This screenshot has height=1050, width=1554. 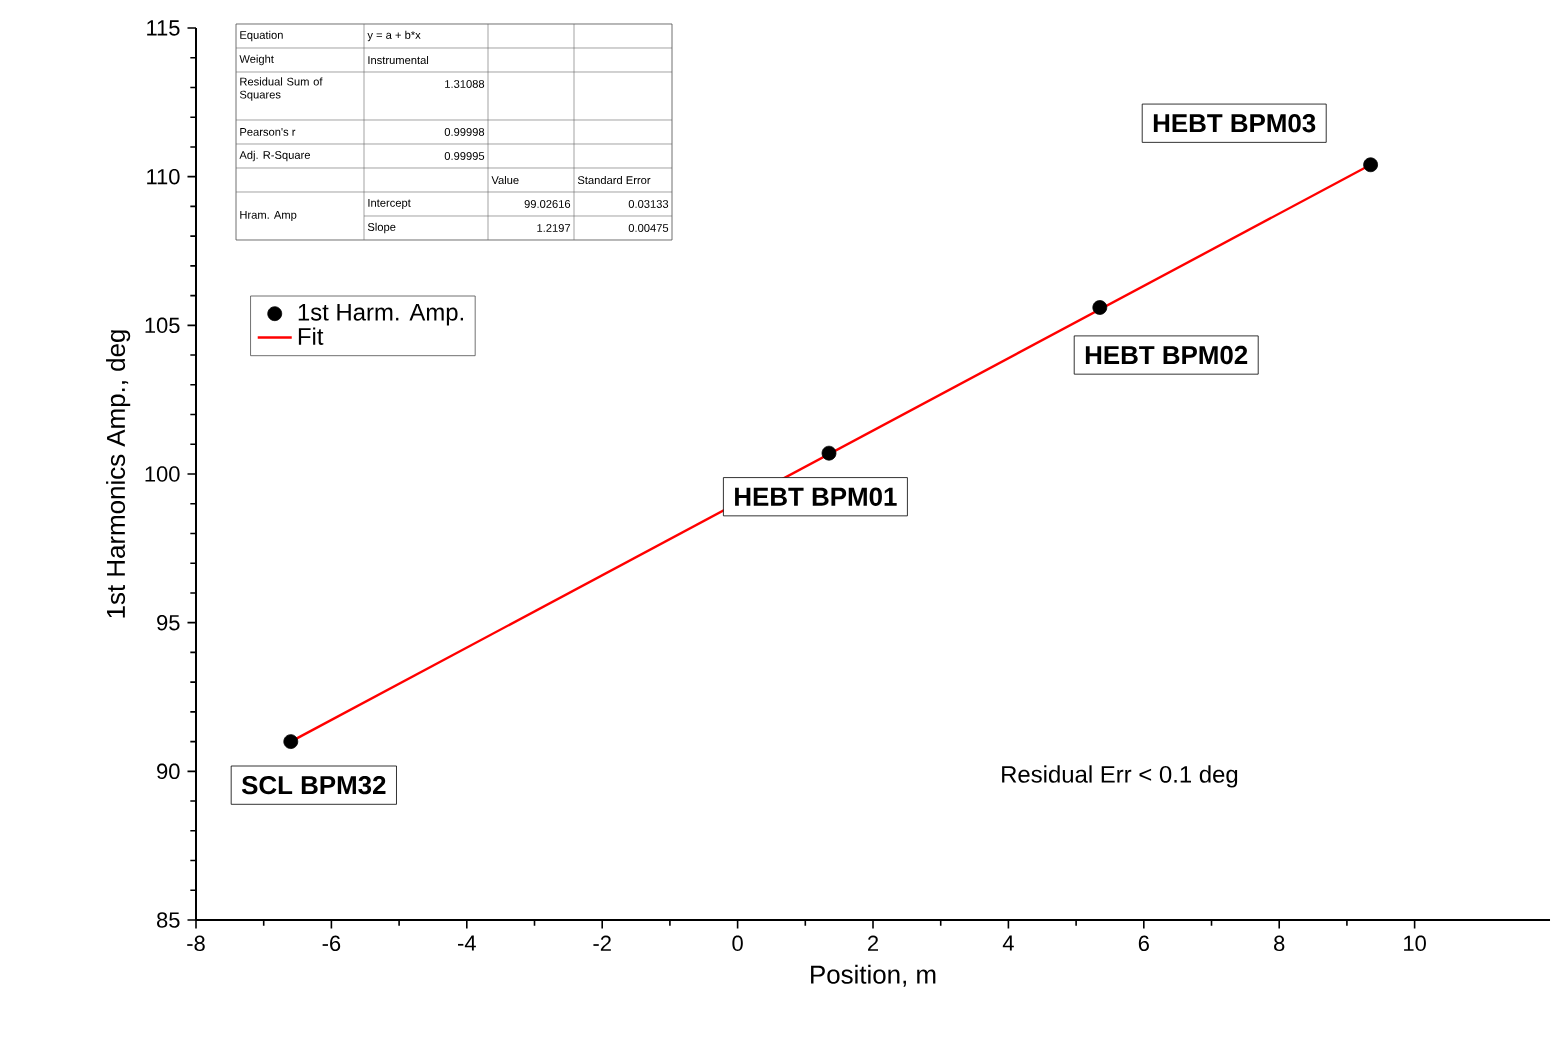 What do you see at coordinates (1120, 776) in the screenshot?
I see `annotation: Residual Err < 0.1 deg` at bounding box center [1120, 776].